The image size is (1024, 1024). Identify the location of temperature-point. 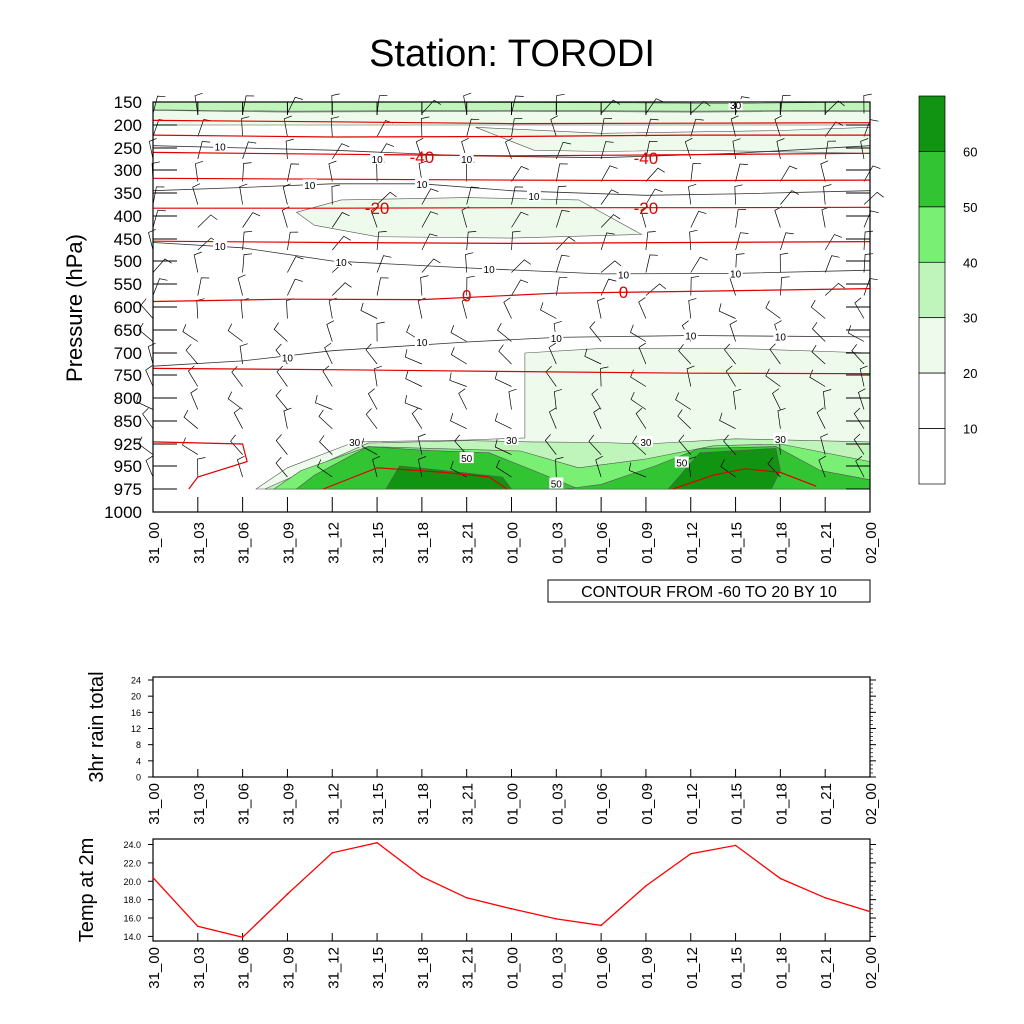
(466, 898).